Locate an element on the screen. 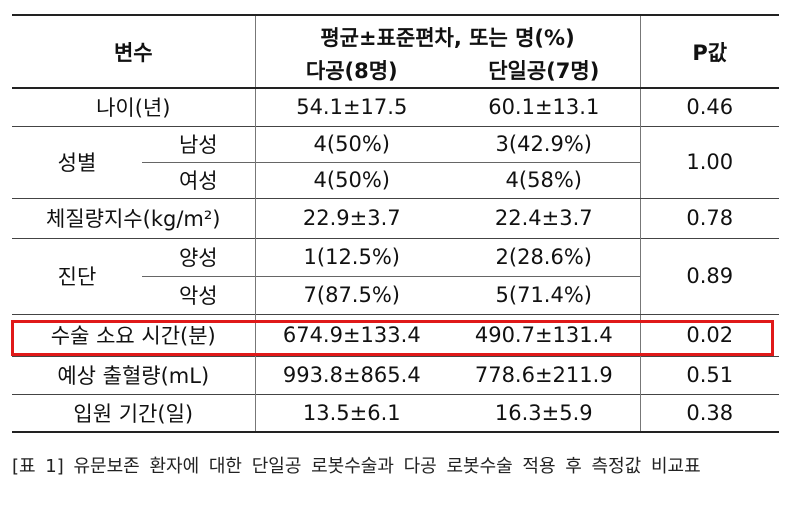 The width and height of the screenshot is (800, 522). cell-single: 5(71.4%) is located at coordinates (544, 295).